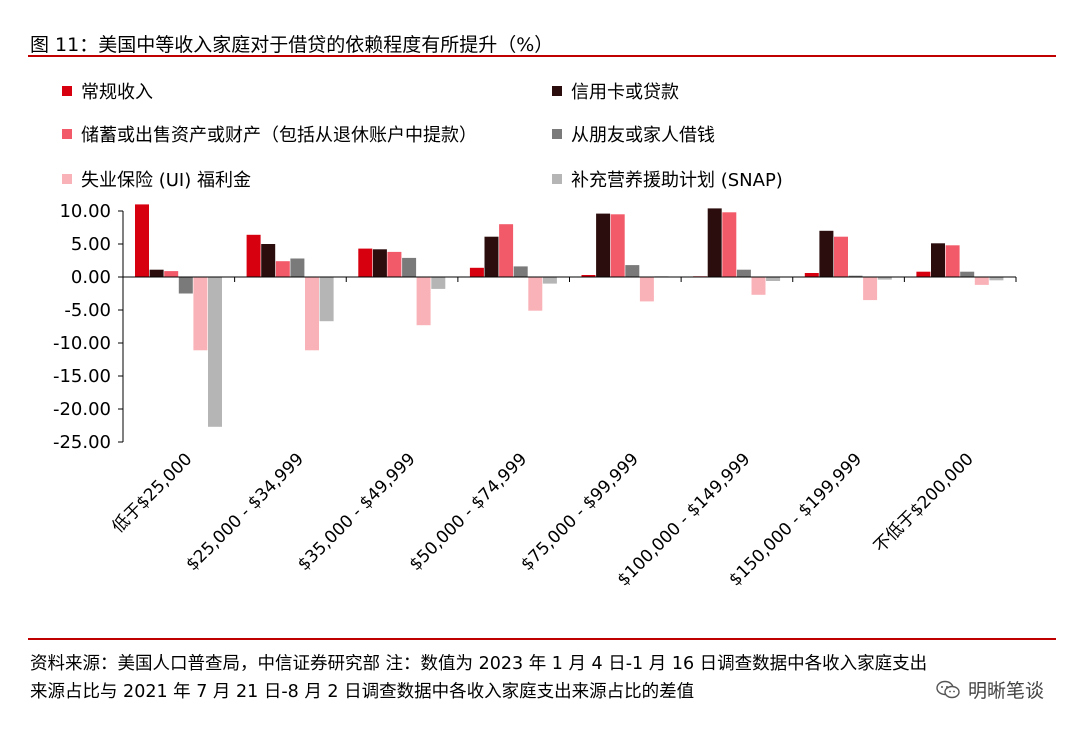  I want to click on legend-label: 从朋友或家人借钱, so click(643, 135).